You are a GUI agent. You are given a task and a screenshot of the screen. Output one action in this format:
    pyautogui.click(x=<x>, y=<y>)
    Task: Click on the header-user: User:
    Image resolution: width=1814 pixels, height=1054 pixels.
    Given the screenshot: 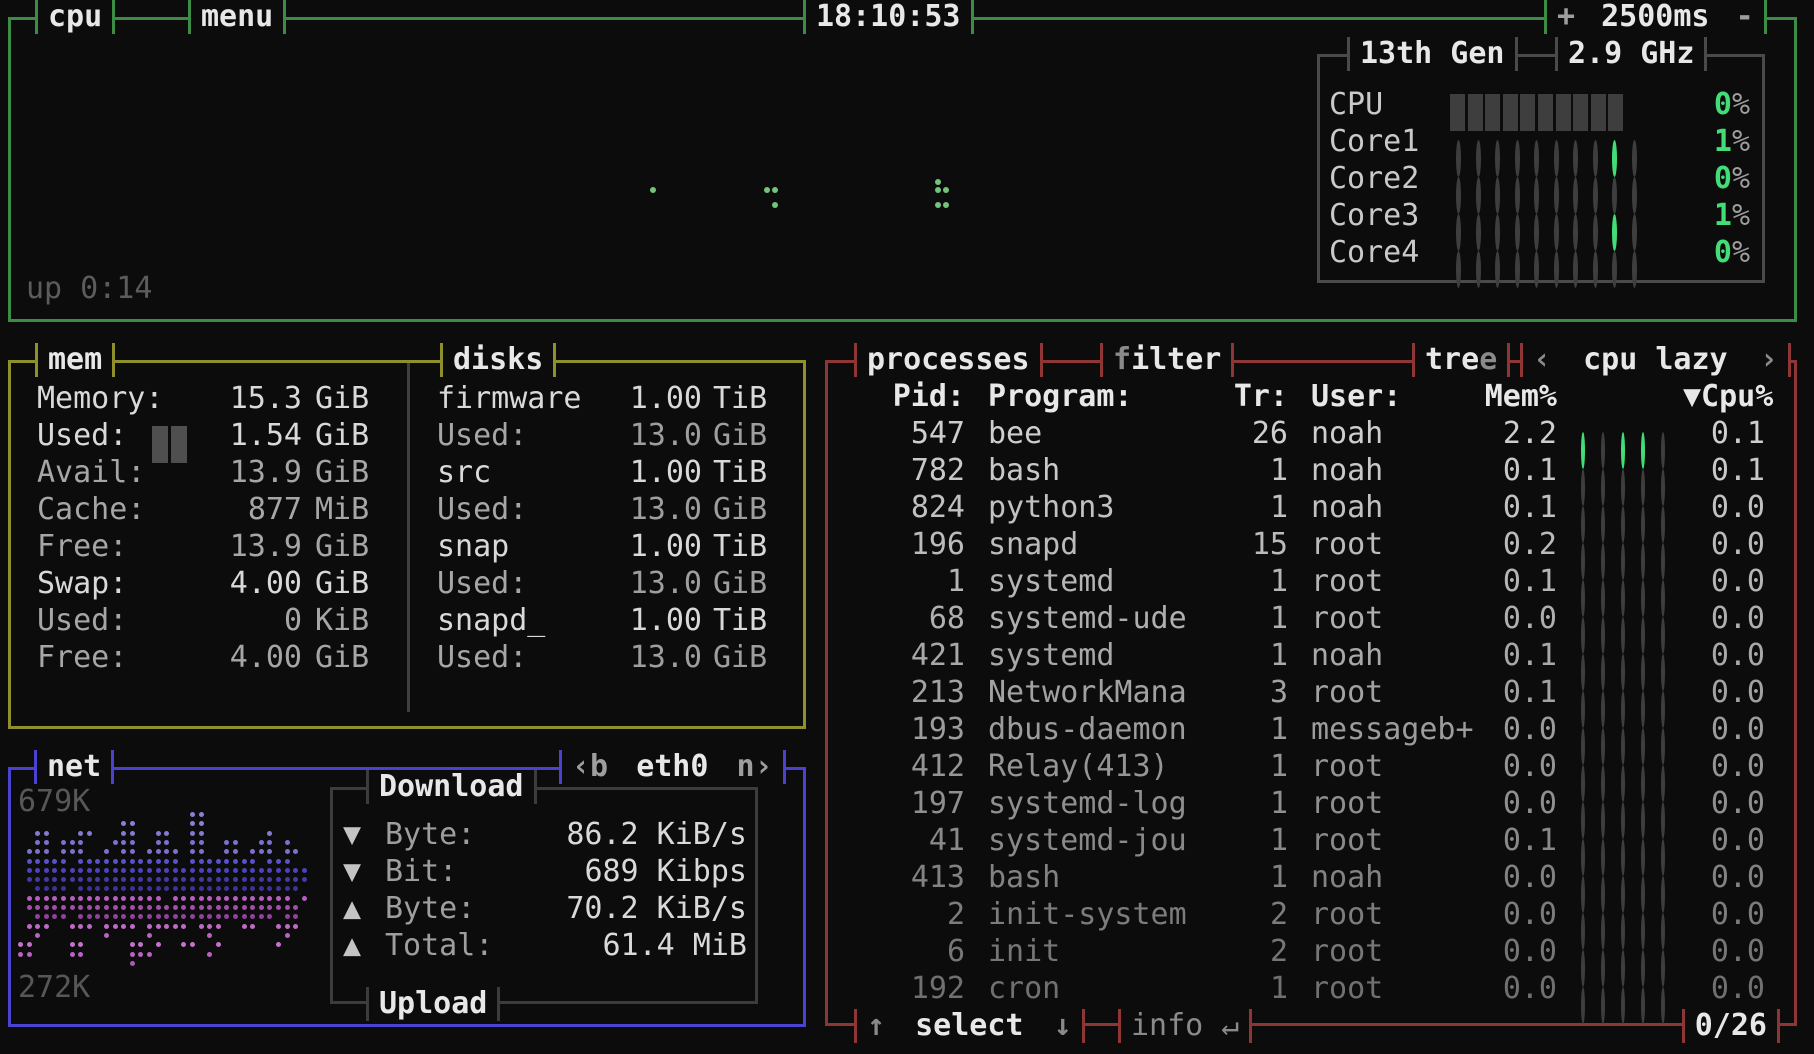 What is the action you would take?
    pyautogui.click(x=1356, y=396)
    